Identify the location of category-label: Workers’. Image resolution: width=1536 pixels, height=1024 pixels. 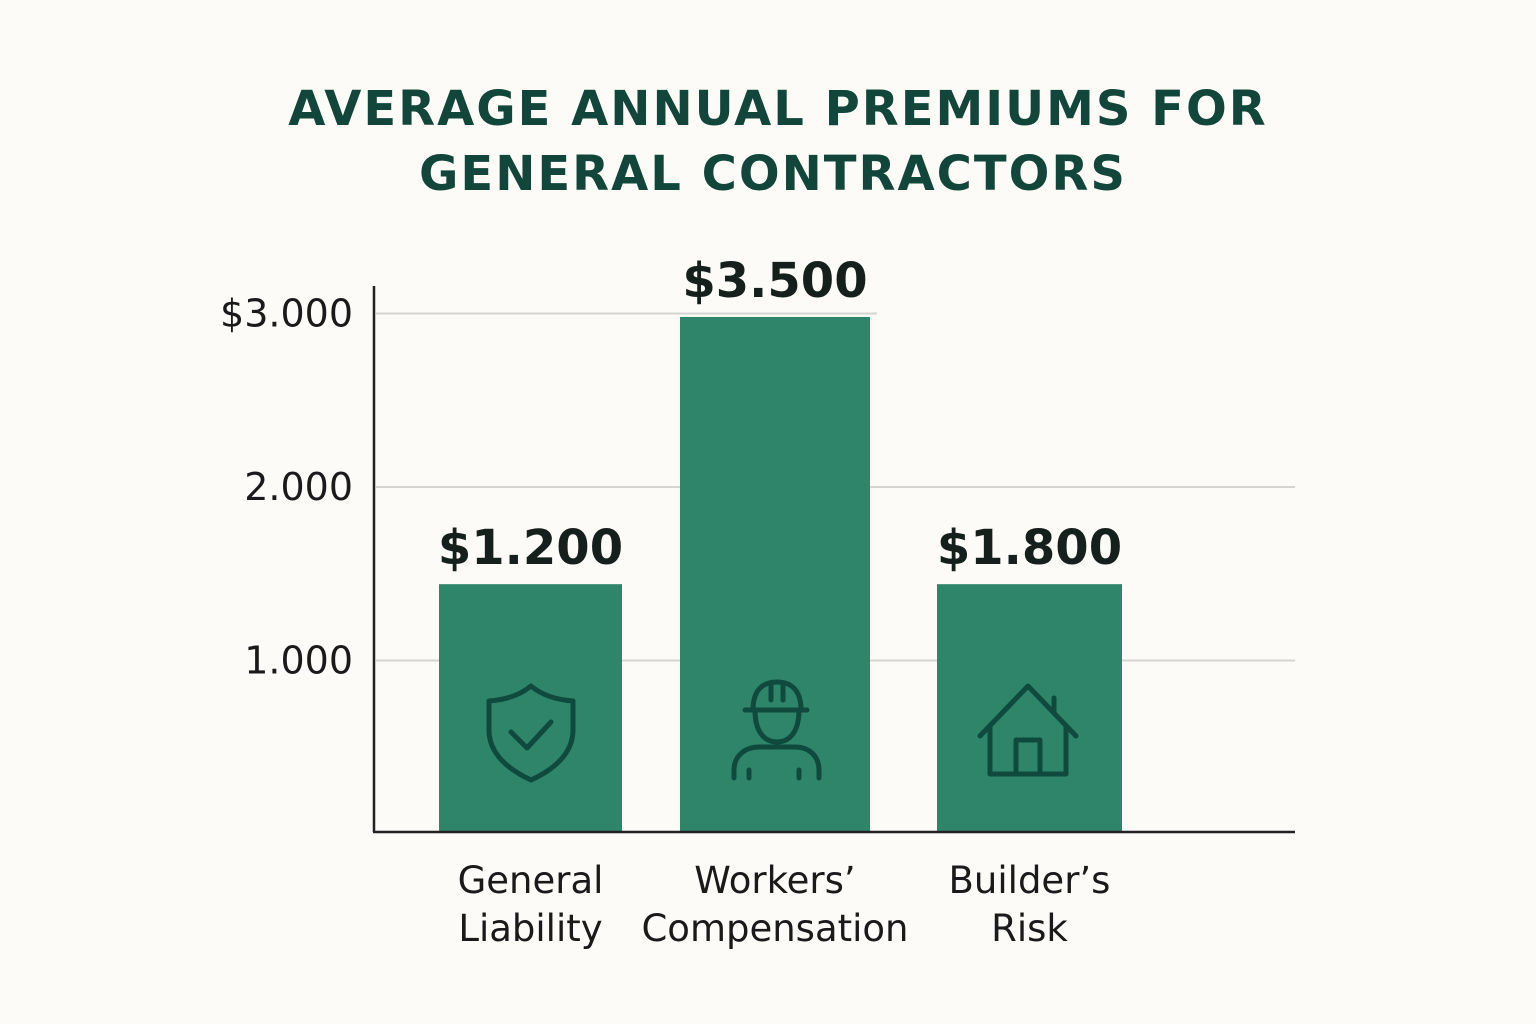
(774, 880).